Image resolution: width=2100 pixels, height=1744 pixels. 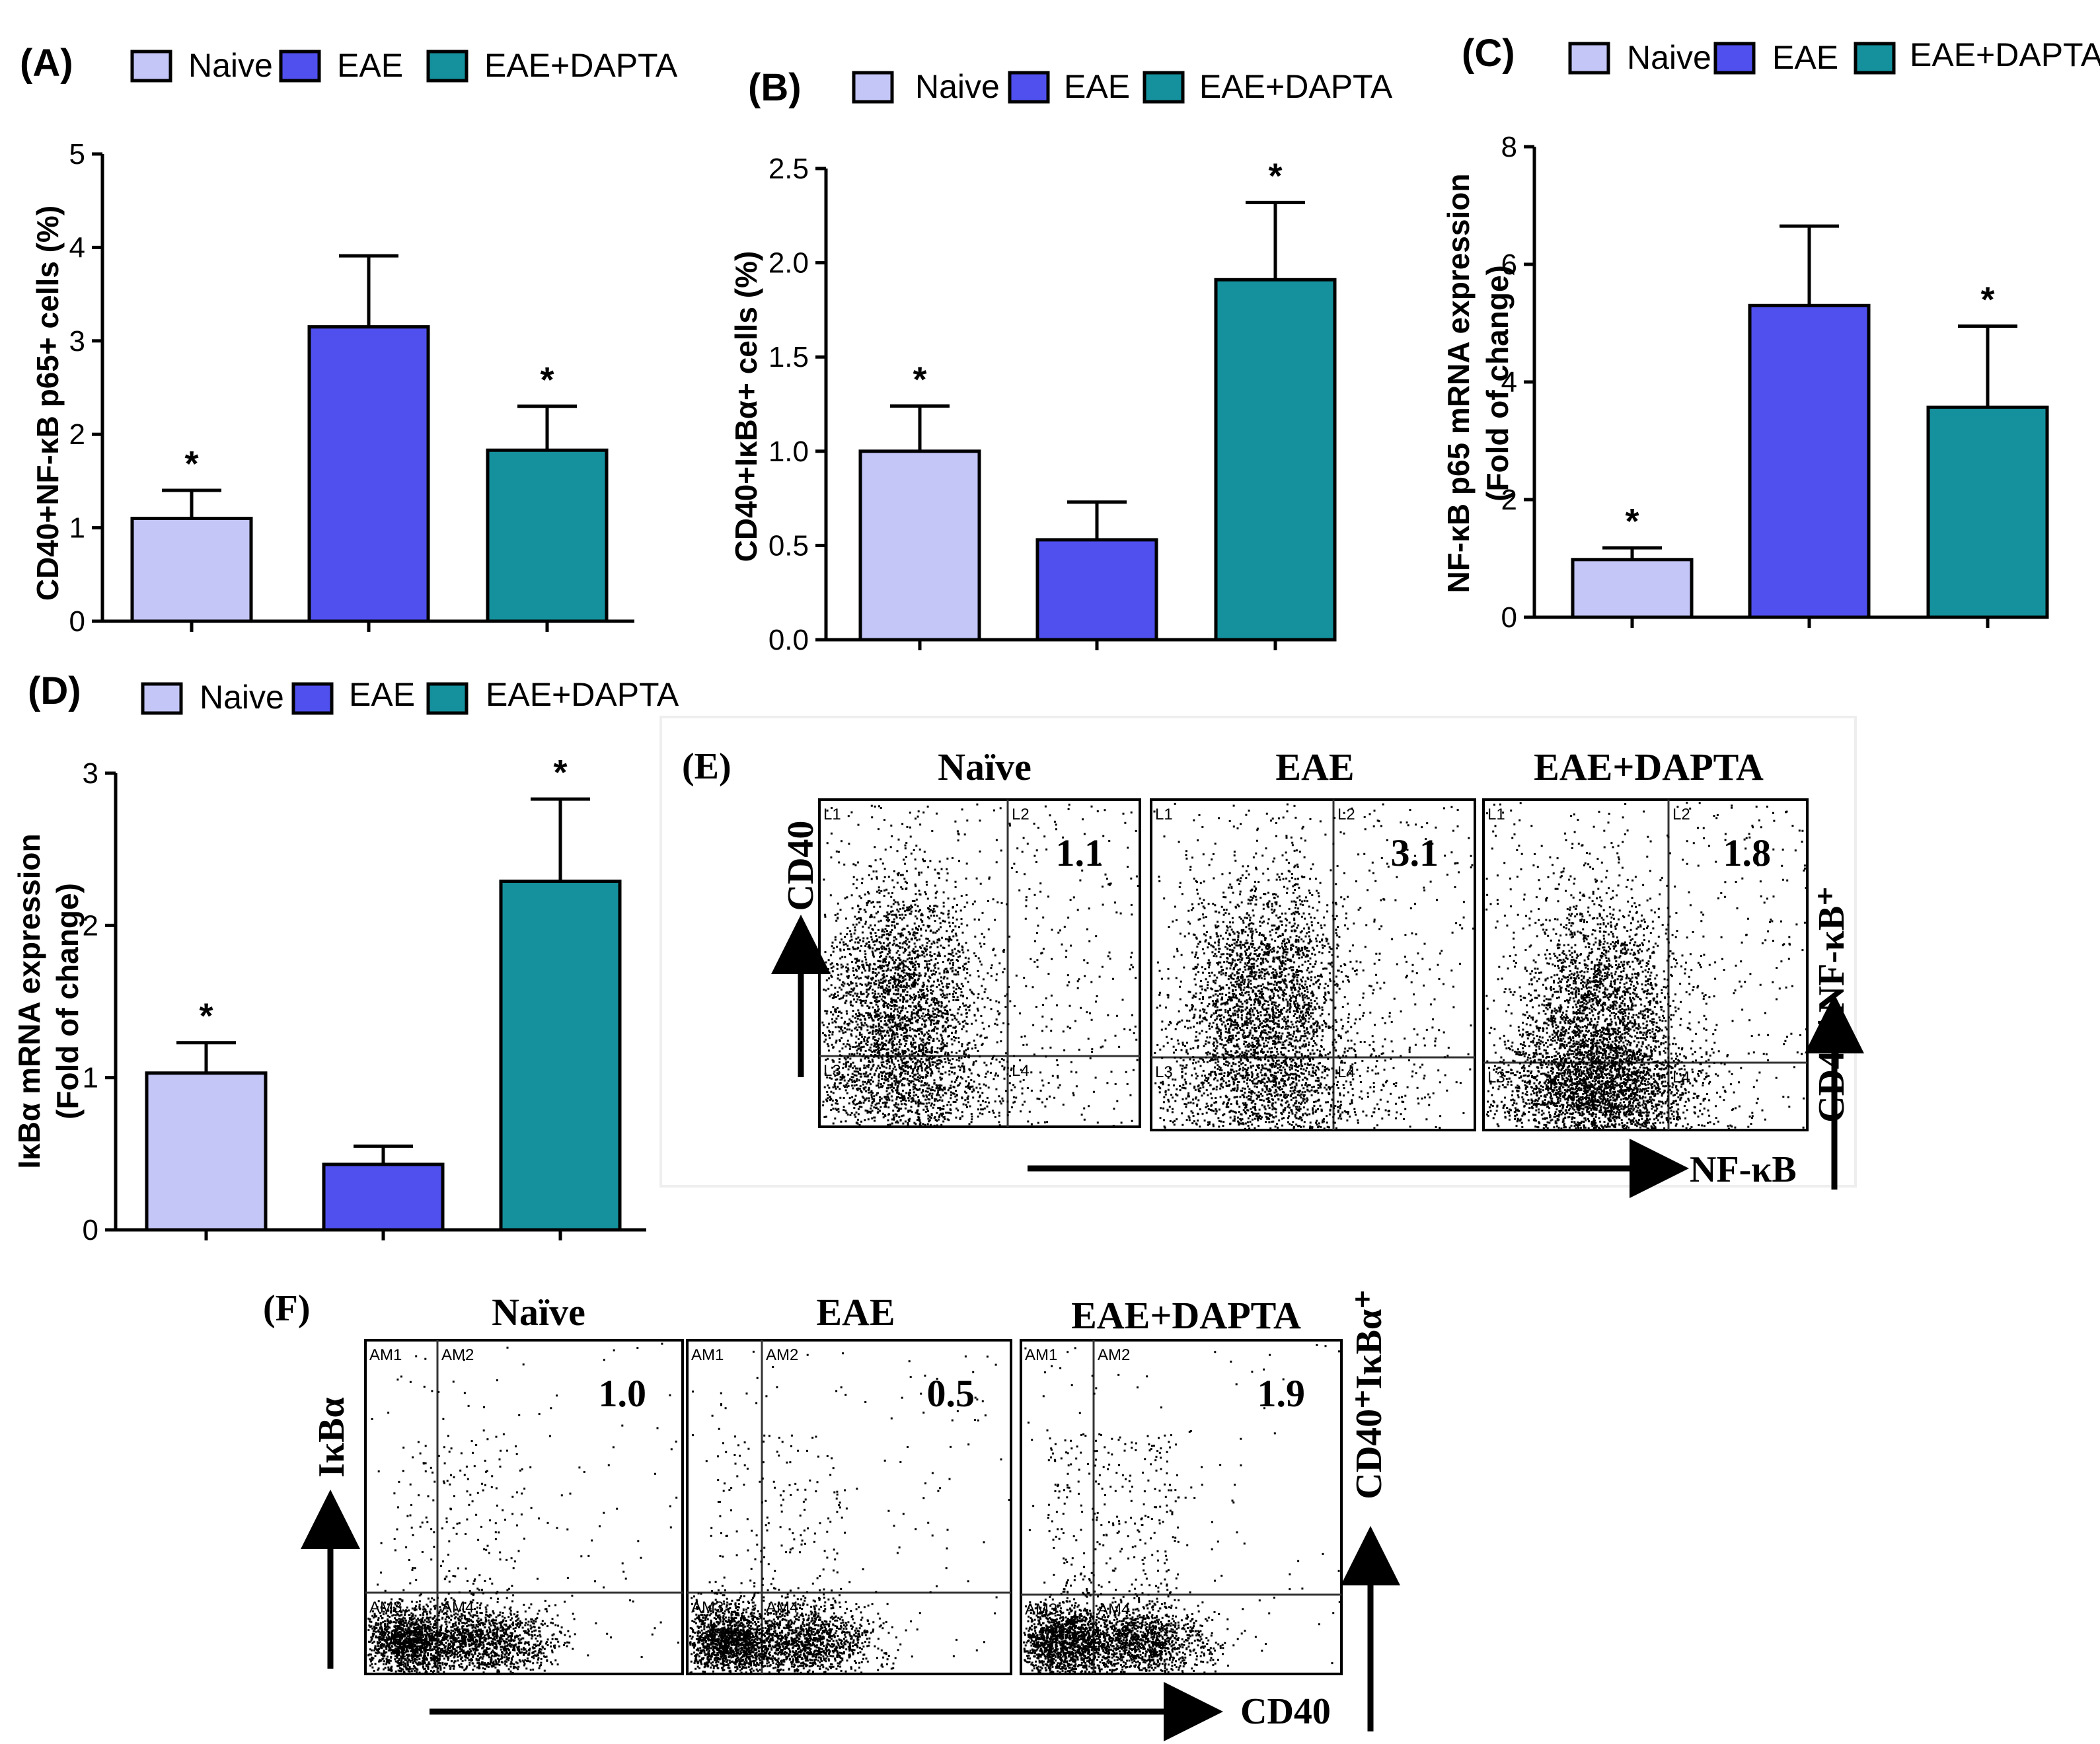 I want to click on legend-swatch-naive, so click(x=1589, y=58).